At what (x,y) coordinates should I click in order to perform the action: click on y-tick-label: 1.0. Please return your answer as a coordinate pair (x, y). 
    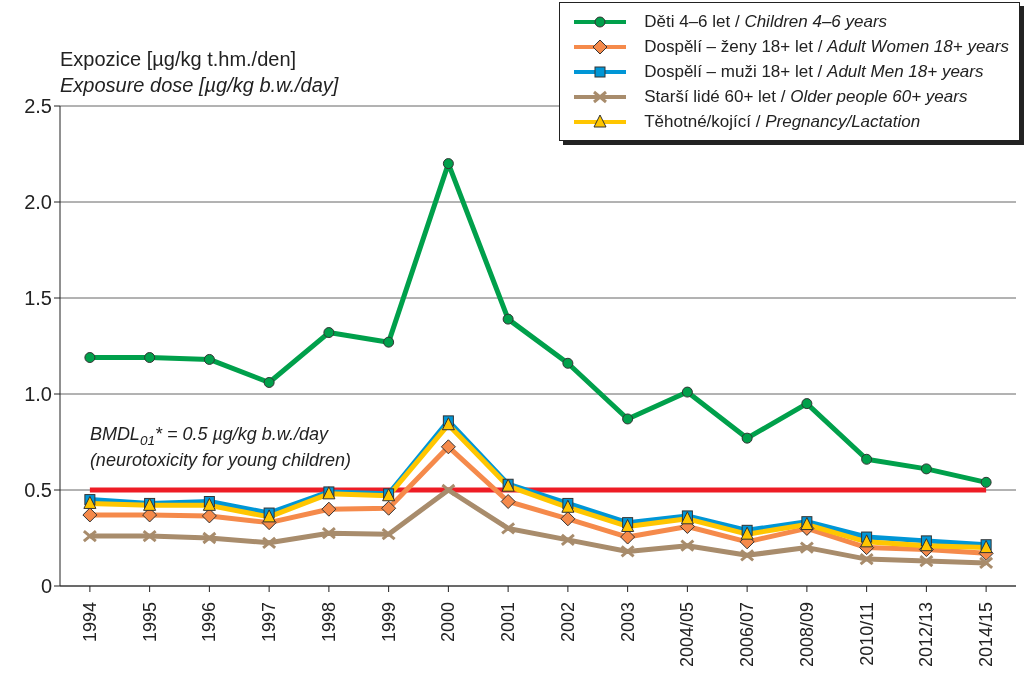
    Looking at the image, I should click on (38, 394).